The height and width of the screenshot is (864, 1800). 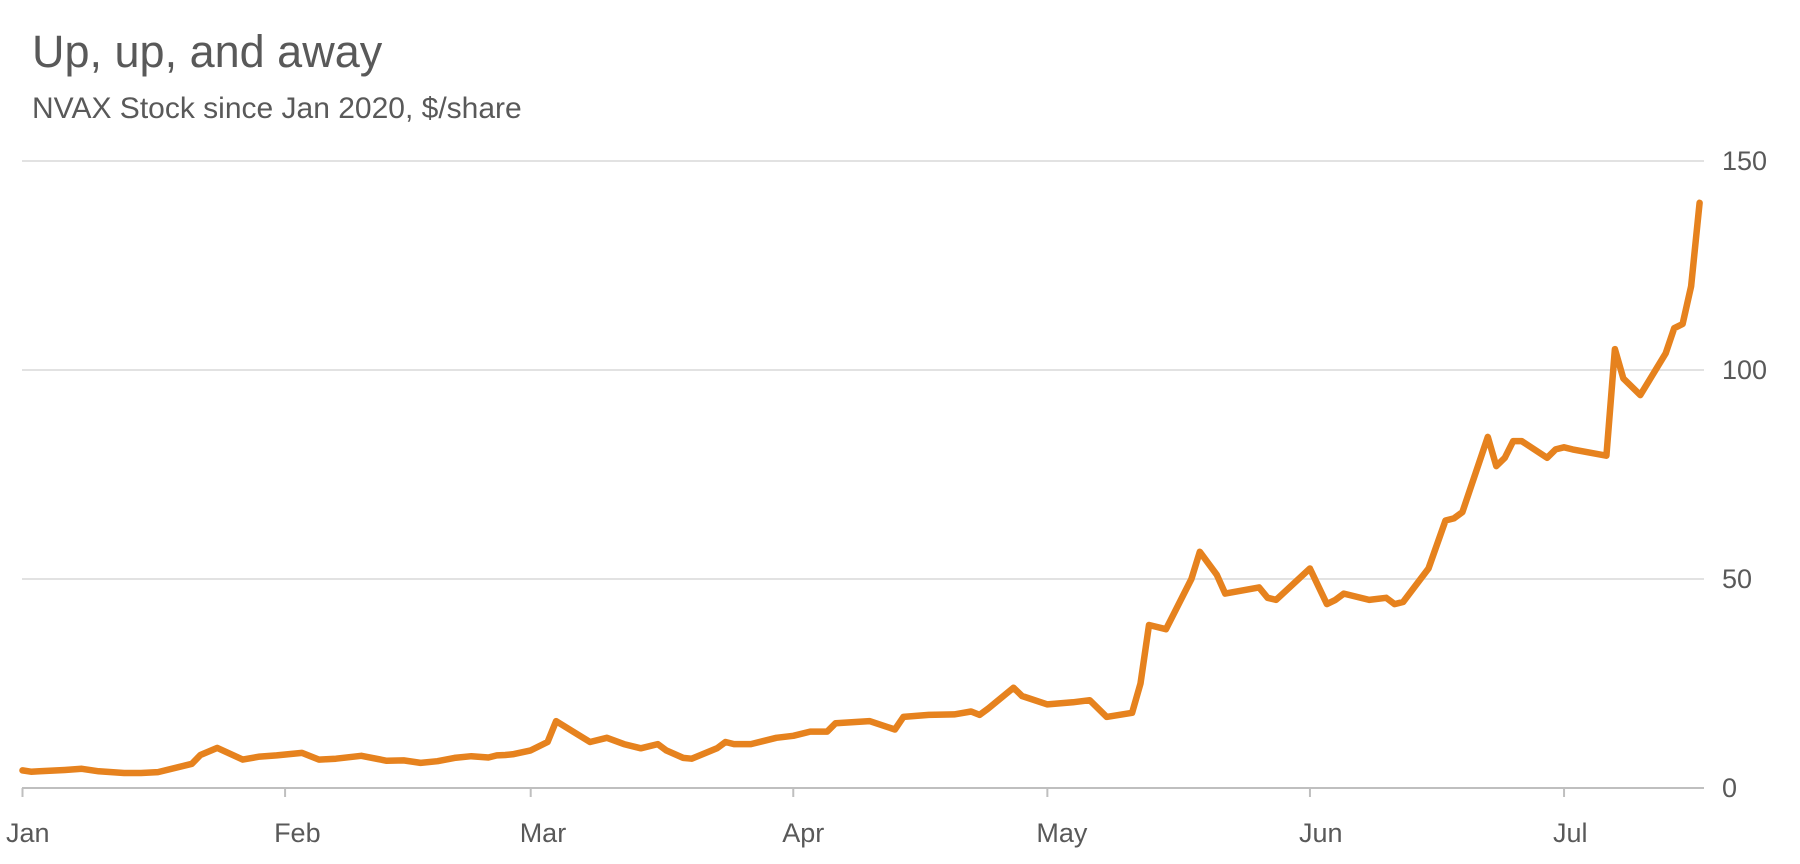 I want to click on x-tick-label: Apr, so click(x=803, y=833).